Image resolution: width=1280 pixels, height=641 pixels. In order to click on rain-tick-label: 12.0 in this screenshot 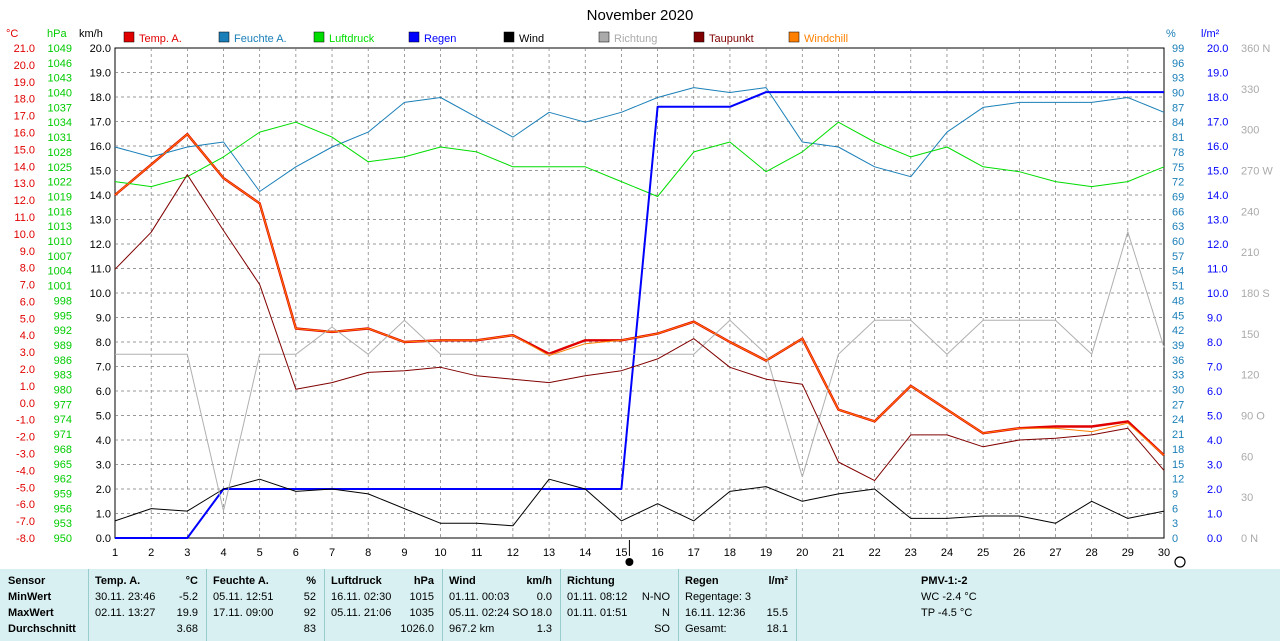, I will do `click(1217, 245)`.